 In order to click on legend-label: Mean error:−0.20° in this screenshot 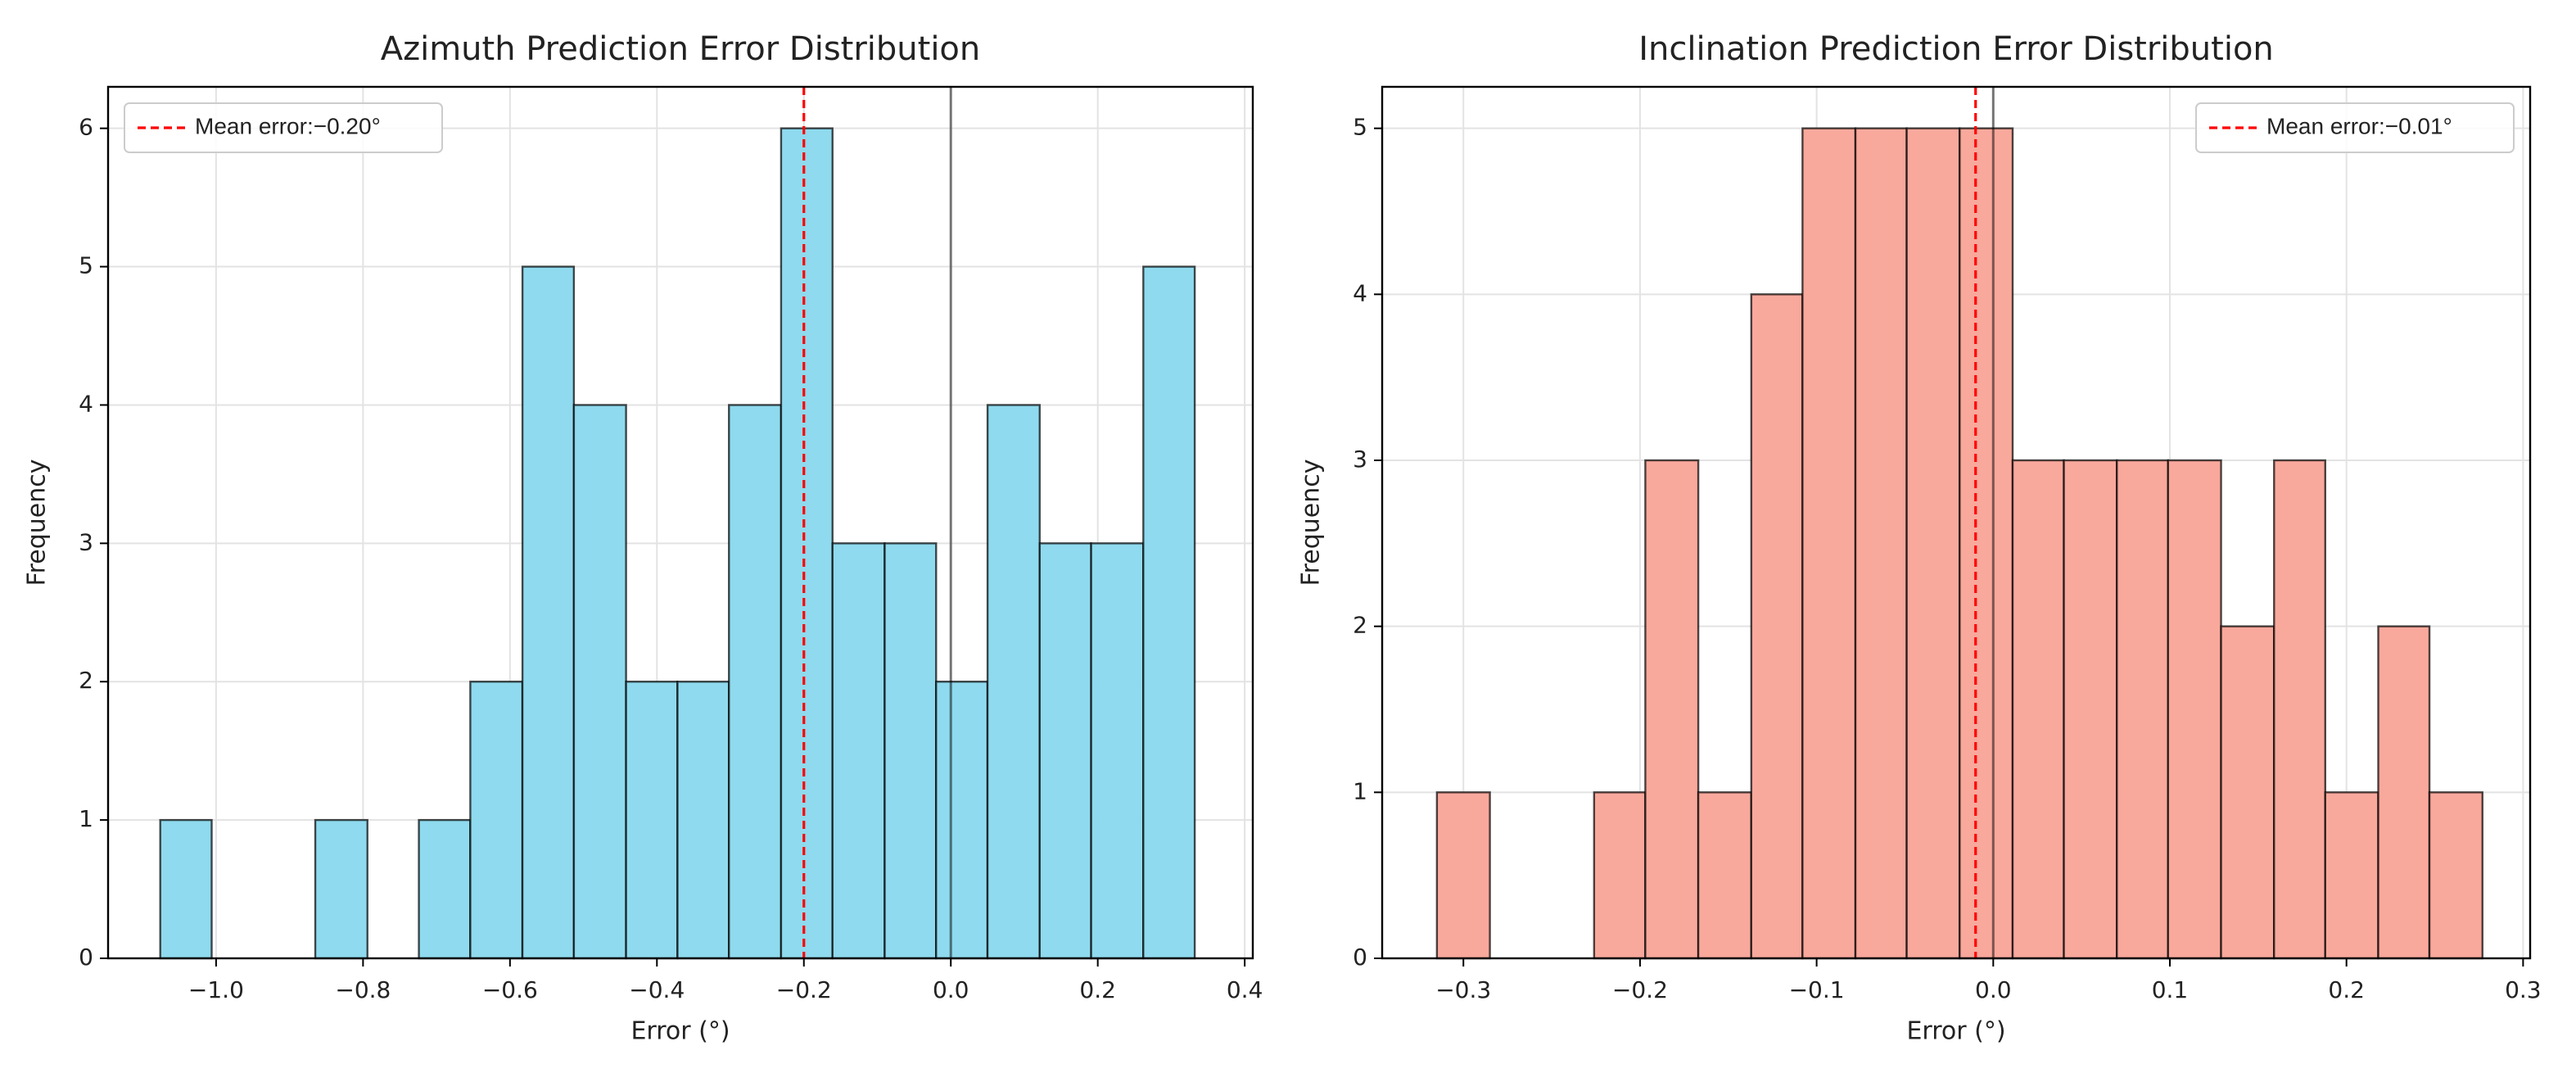, I will do `click(288, 126)`.